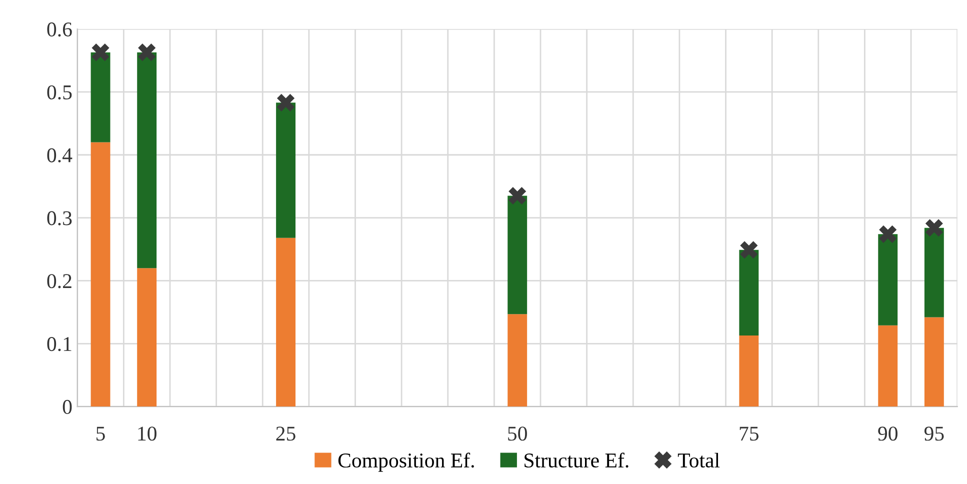 The height and width of the screenshot is (484, 967). I want to click on y-tick-label: 0.6, so click(59, 29).